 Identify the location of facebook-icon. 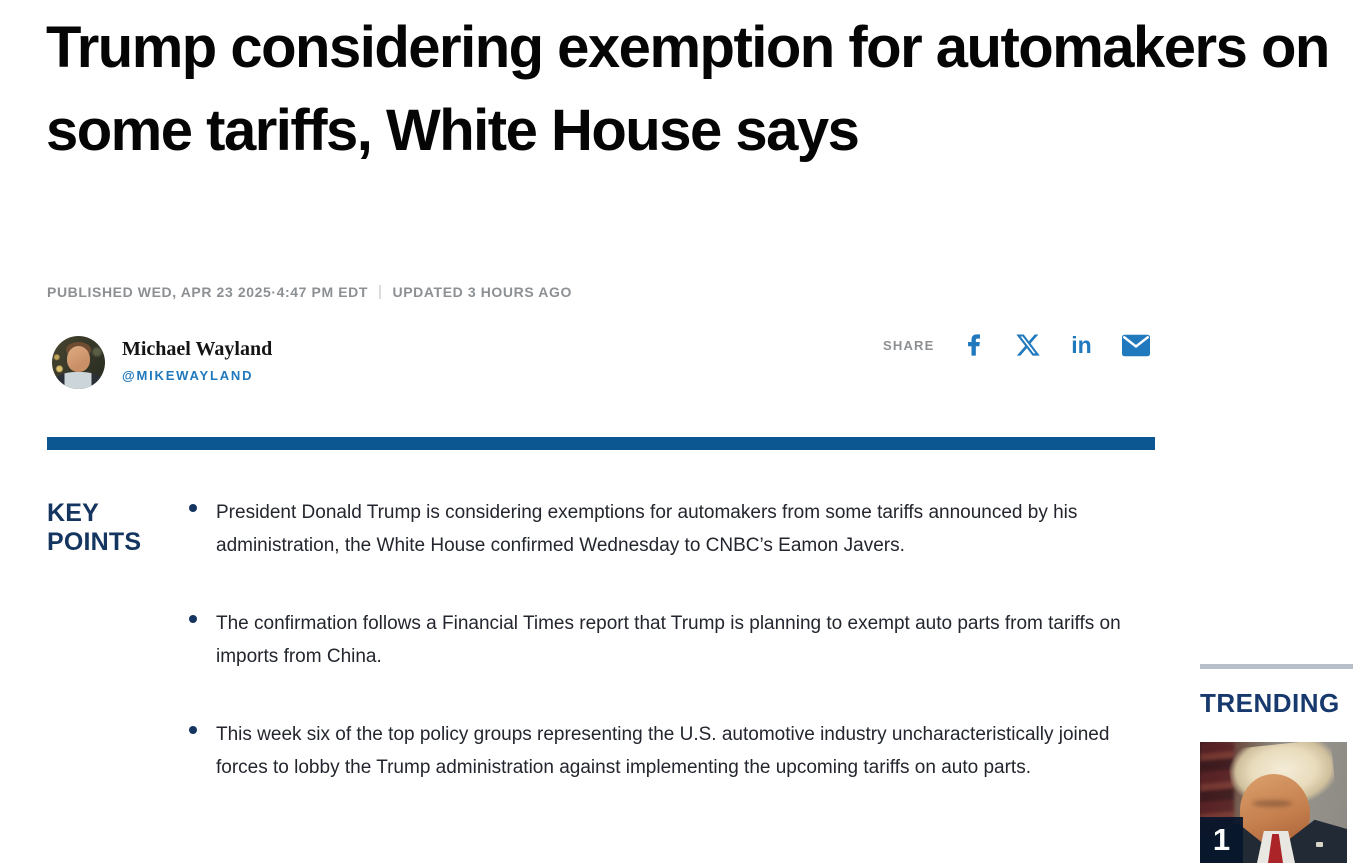
(973, 345).